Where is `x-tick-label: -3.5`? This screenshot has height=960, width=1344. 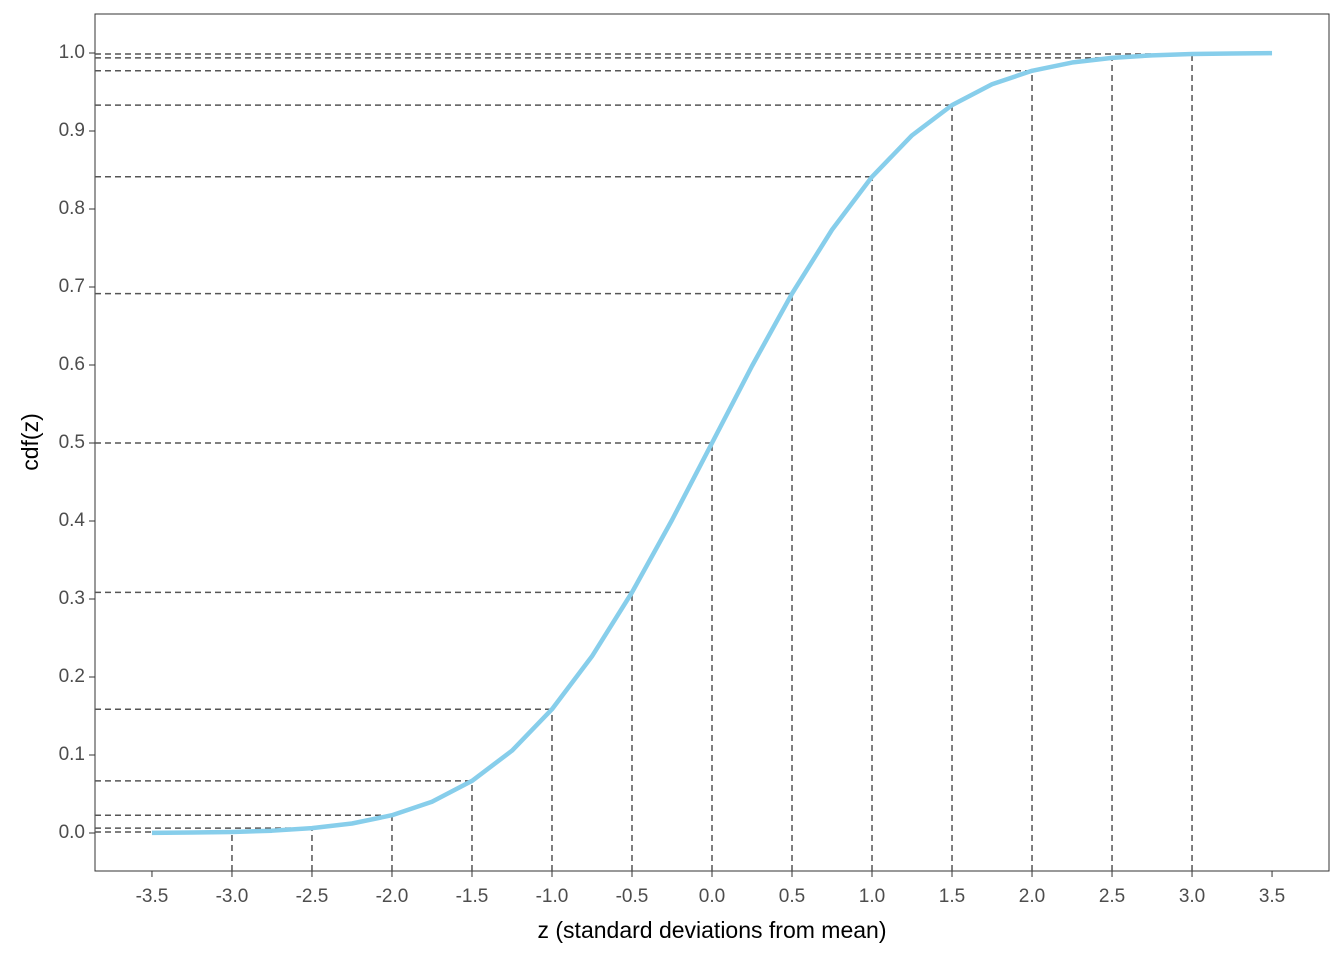
x-tick-label: -3.5 is located at coordinates (152, 896).